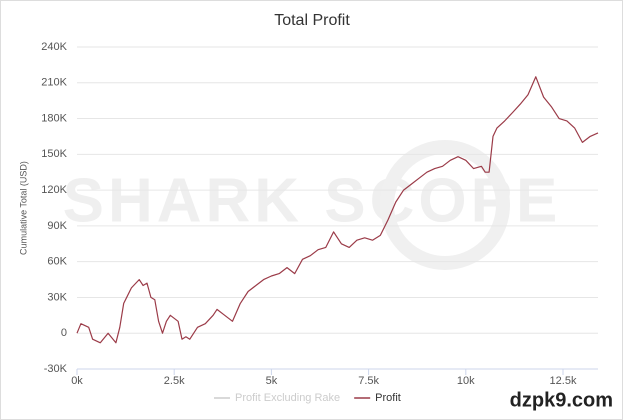 This screenshot has width=623, height=420. Describe the element at coordinates (54, 154) in the screenshot. I see `y-tick-label: 150K` at that location.